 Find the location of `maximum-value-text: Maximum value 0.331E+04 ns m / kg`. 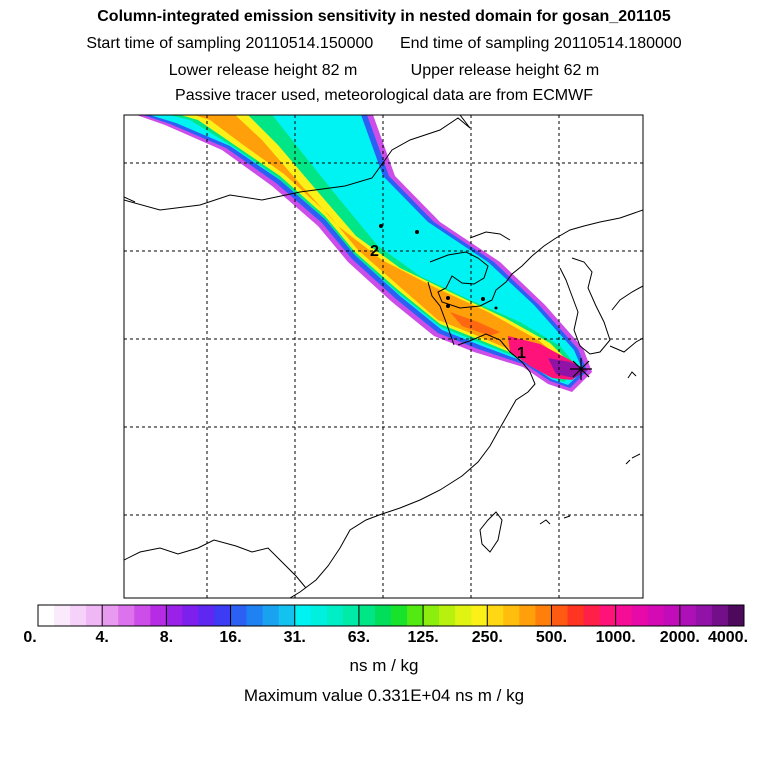

maximum-value-text: Maximum value 0.331E+04 ns m / kg is located at coordinates (384, 695).